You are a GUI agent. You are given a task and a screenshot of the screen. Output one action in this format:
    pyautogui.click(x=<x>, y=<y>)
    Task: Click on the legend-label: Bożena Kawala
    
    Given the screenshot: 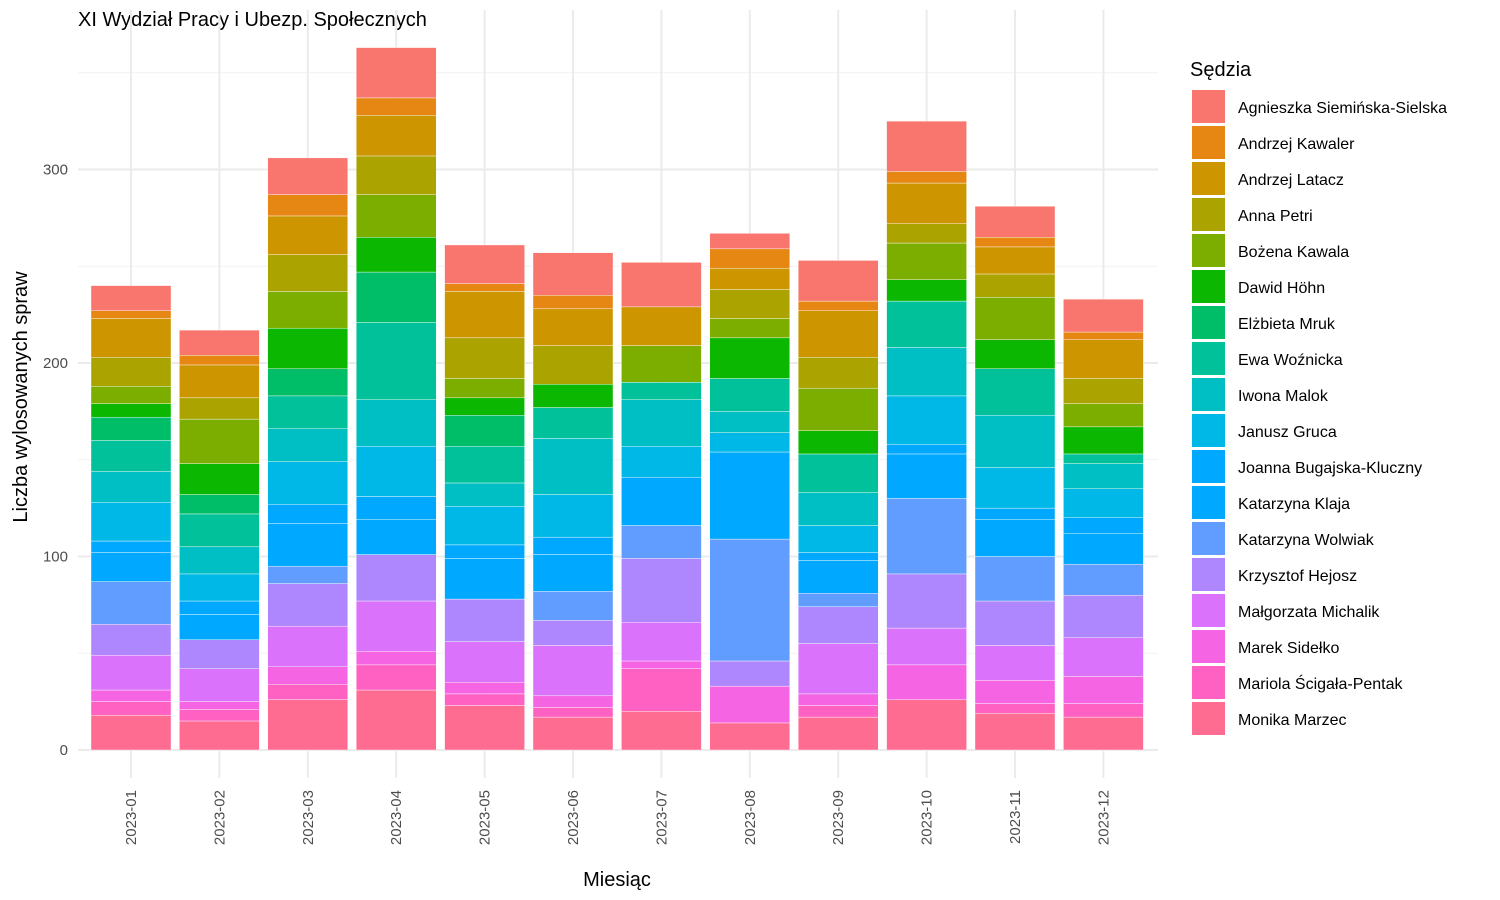 What is the action you would take?
    pyautogui.click(x=1293, y=252)
    